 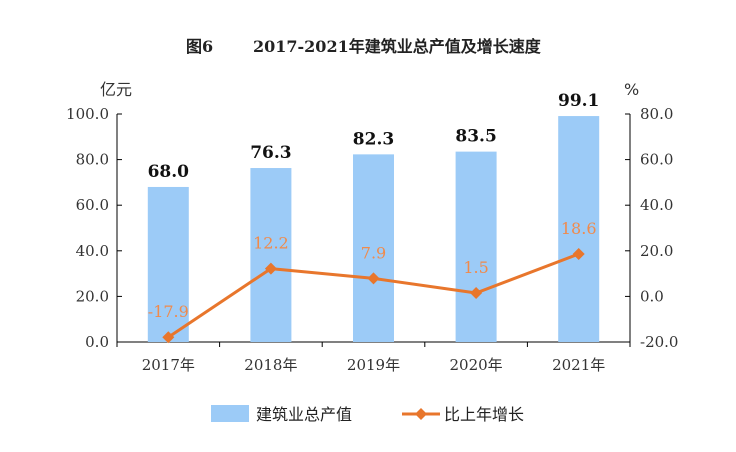 What do you see at coordinates (92, 251) in the screenshot?
I see `left-axis-tick-label: 40.0` at bounding box center [92, 251].